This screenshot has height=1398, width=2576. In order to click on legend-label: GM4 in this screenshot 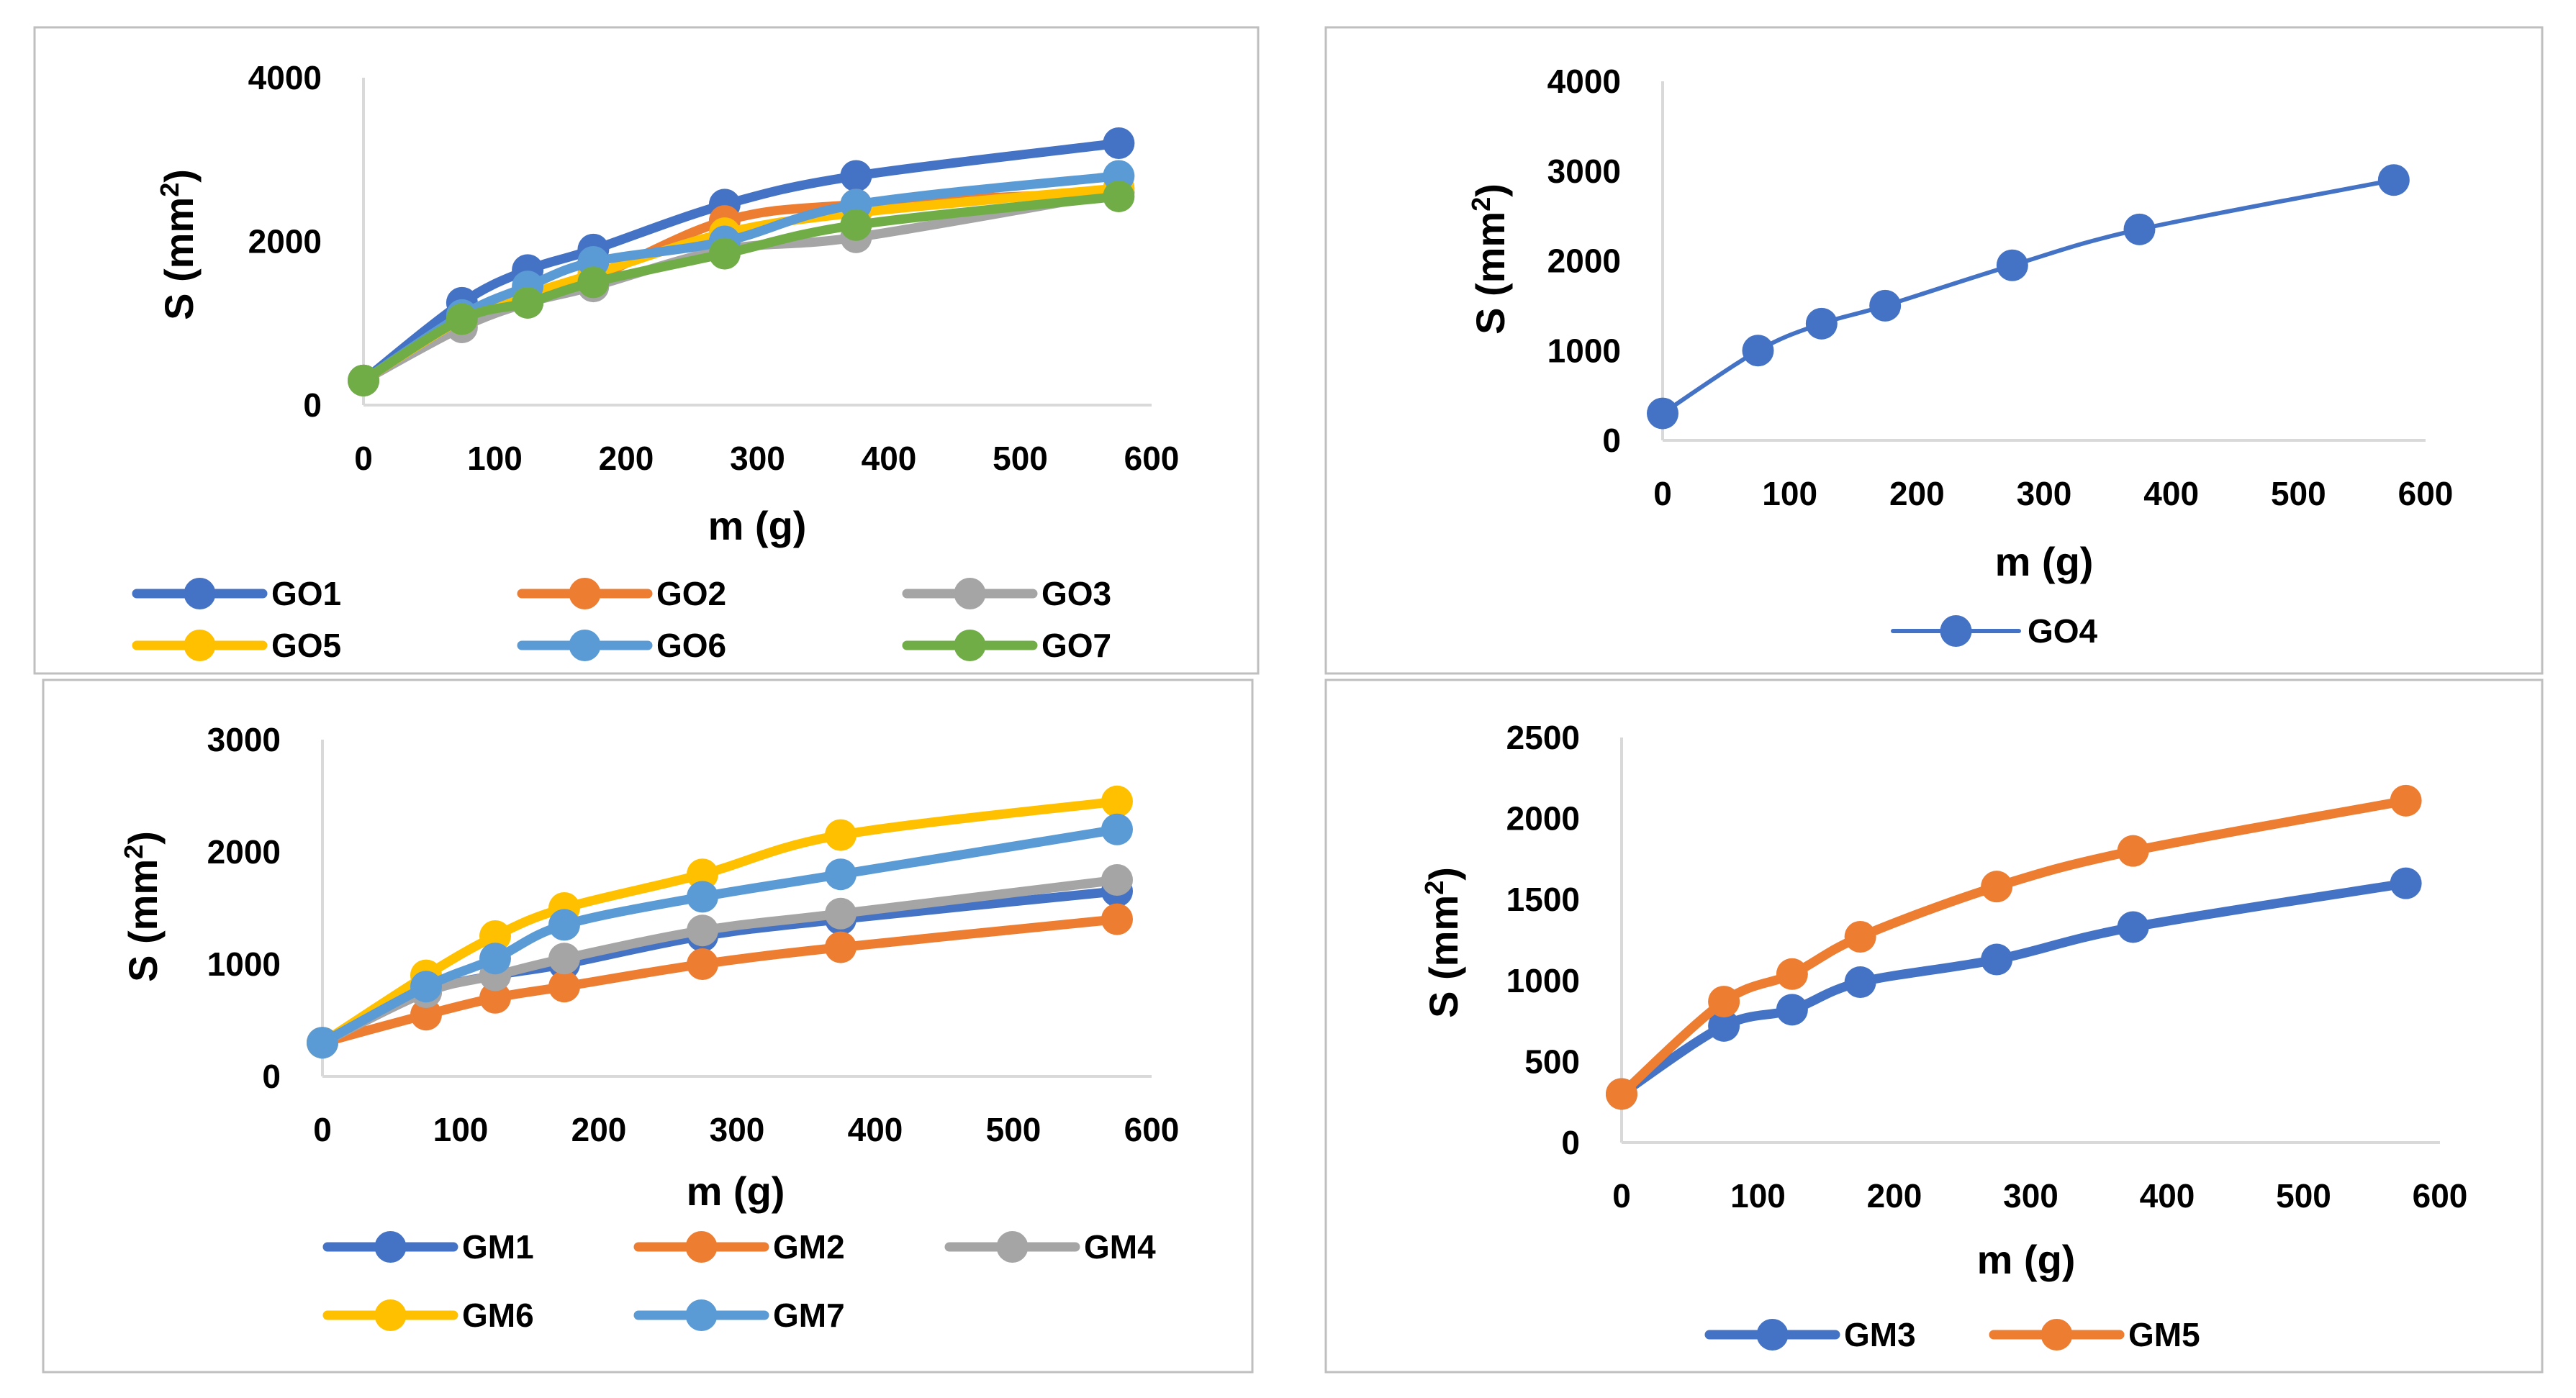, I will do `click(1120, 1247)`.